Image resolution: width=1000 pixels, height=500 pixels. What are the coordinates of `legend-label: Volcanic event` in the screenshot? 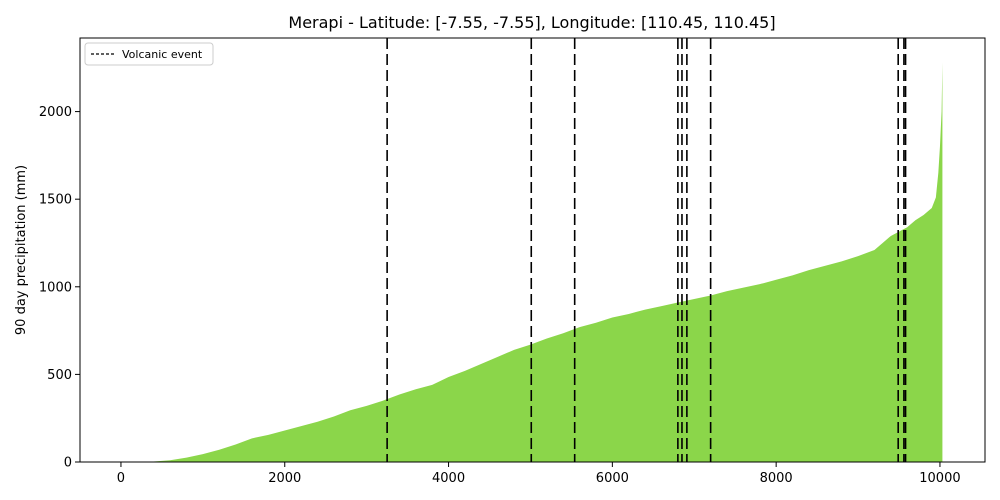 It's located at (162, 54).